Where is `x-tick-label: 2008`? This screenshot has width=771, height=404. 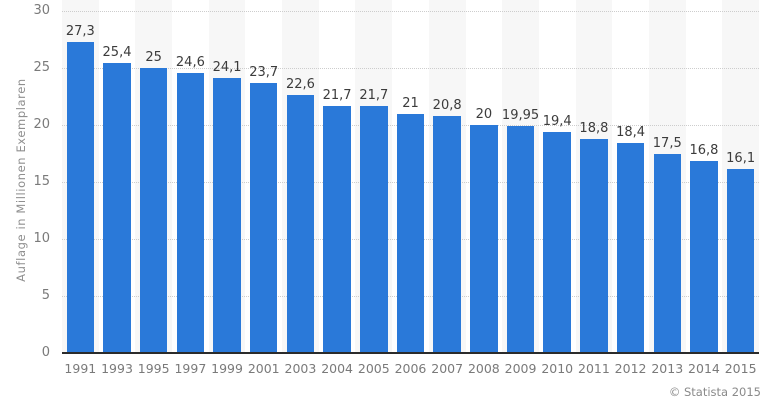
x-tick-label: 2008 is located at coordinates (483, 368).